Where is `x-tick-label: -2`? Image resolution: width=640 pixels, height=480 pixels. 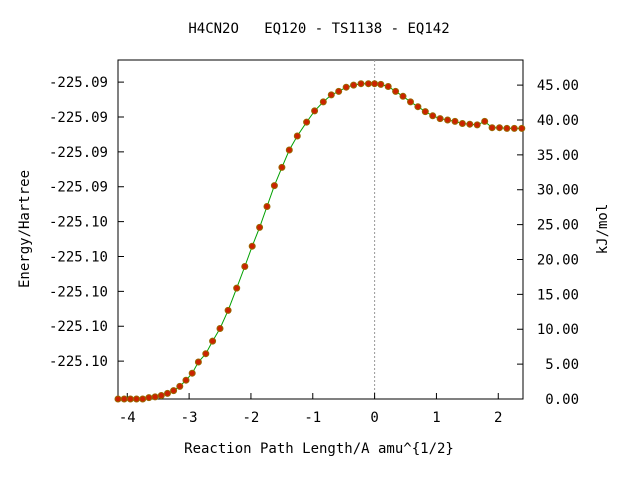
x-tick-label: -2 is located at coordinates (251, 418).